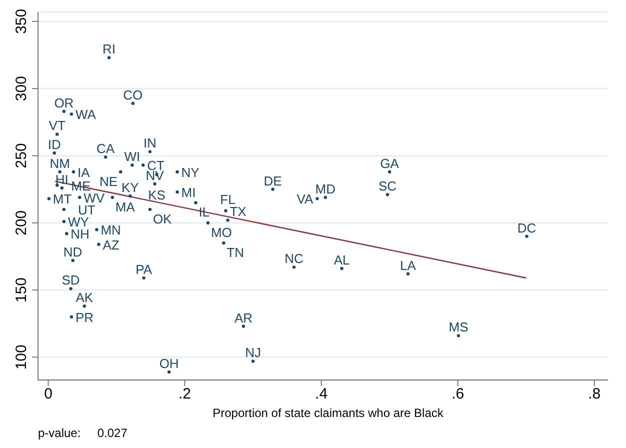 The image size is (626, 448). I want to click on data-label: MD, so click(325, 188).